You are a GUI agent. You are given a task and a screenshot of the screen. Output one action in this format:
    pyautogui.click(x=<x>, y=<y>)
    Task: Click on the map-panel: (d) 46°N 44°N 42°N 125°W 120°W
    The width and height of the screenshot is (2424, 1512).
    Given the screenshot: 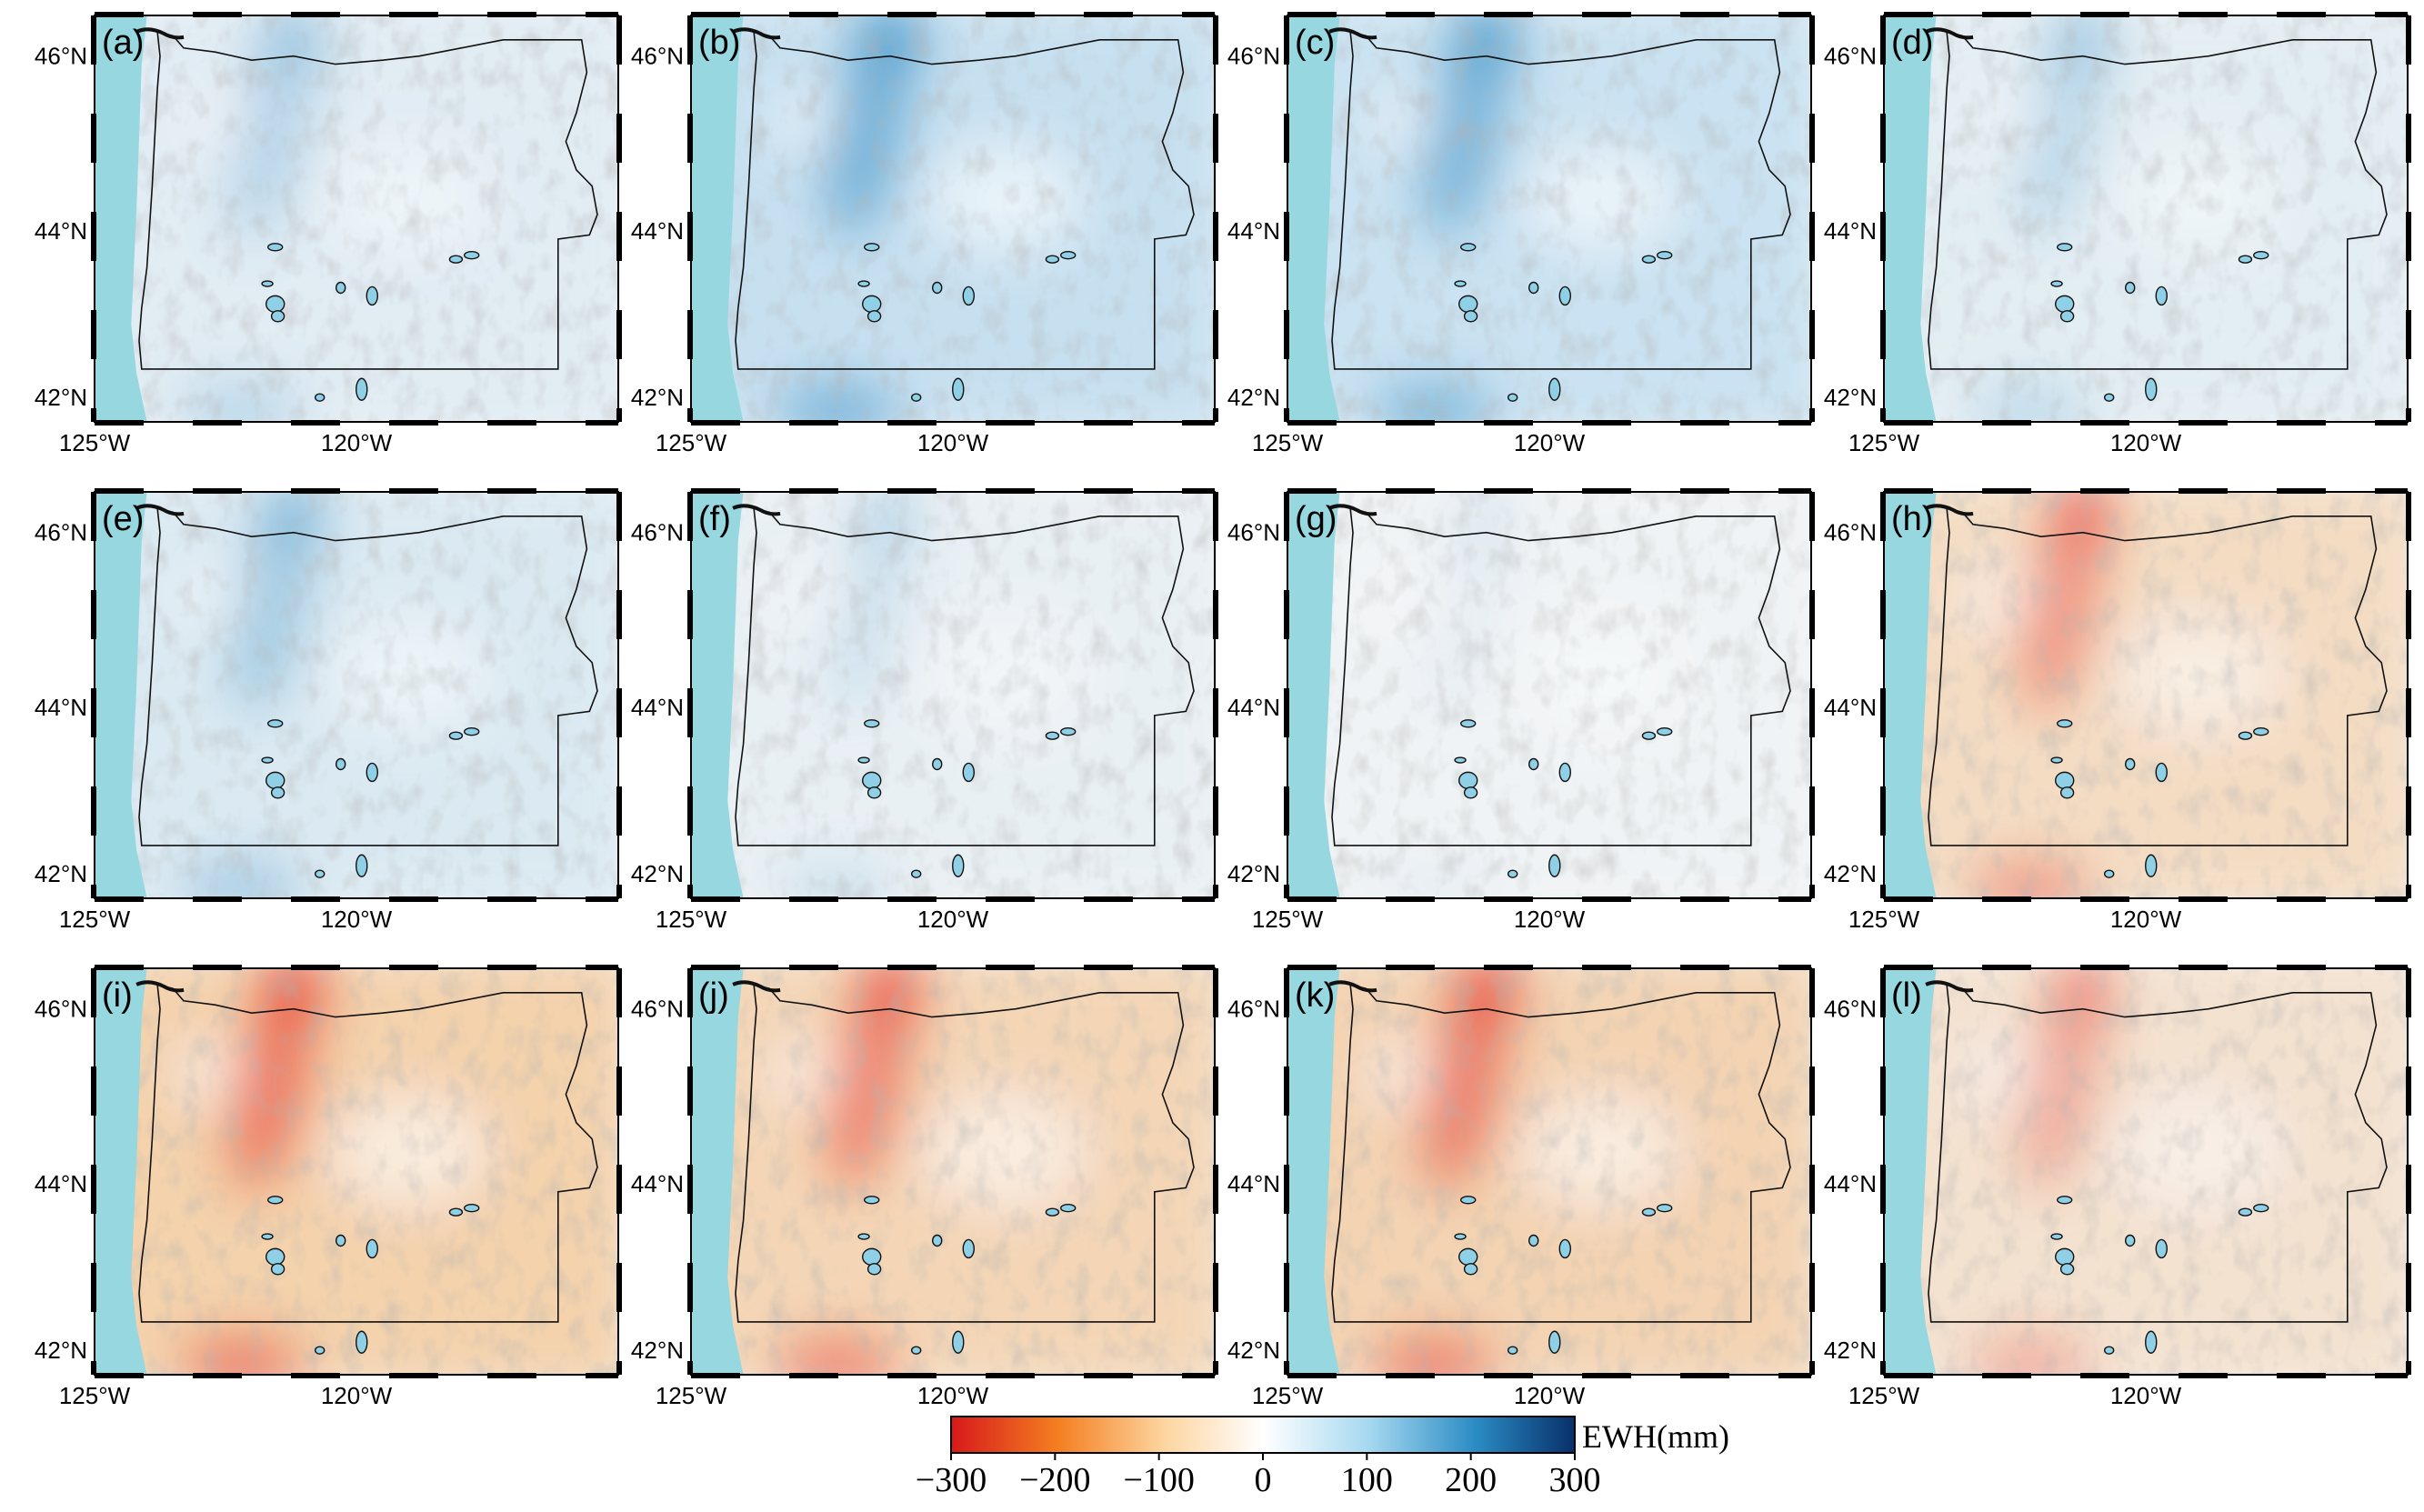 What is the action you would take?
    pyautogui.click(x=2117, y=234)
    